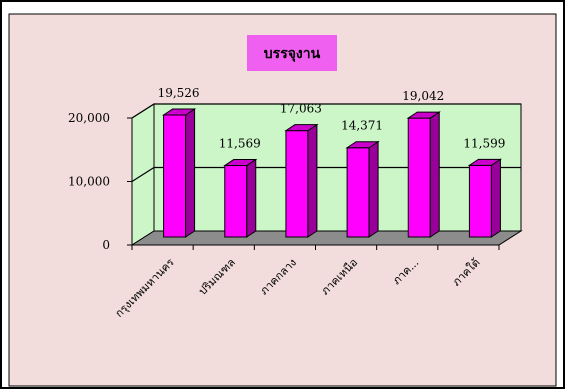 The height and width of the screenshot is (389, 565). I want to click on data-label: 19,042, so click(423, 96).